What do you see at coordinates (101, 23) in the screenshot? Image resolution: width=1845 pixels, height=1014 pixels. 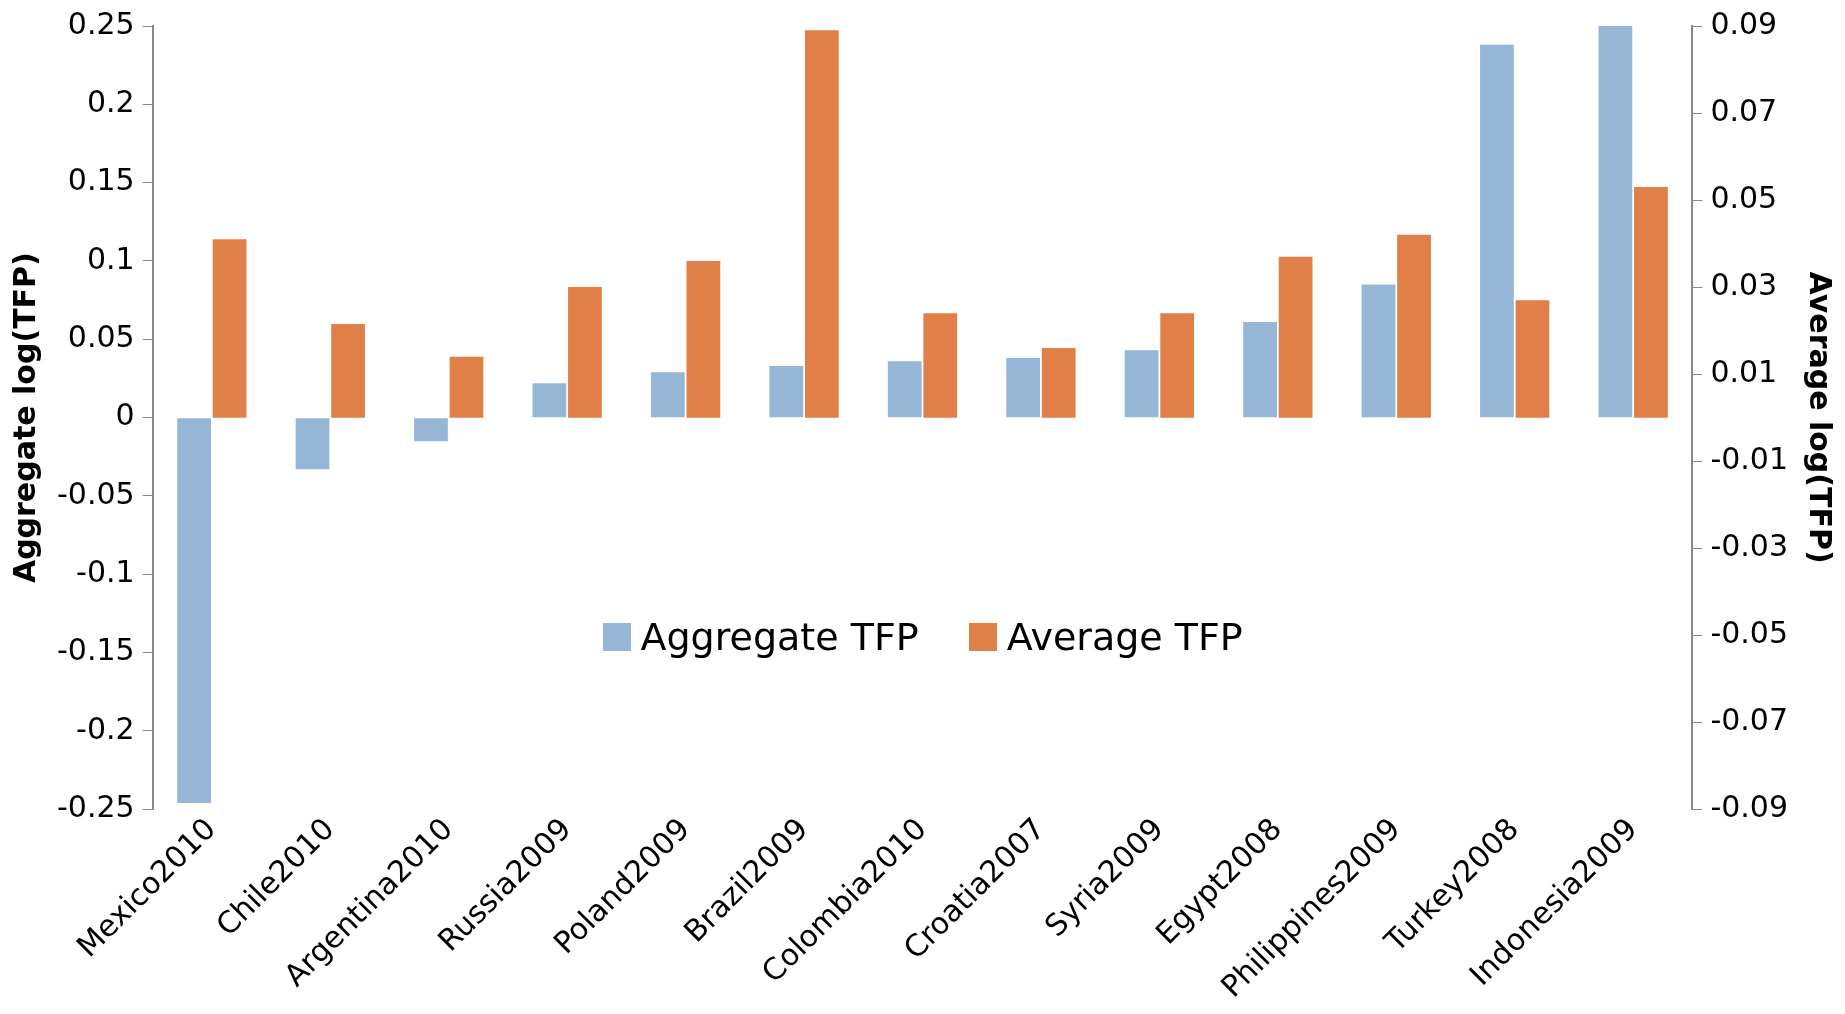 I see `y-tick-label: 0.25` at bounding box center [101, 23].